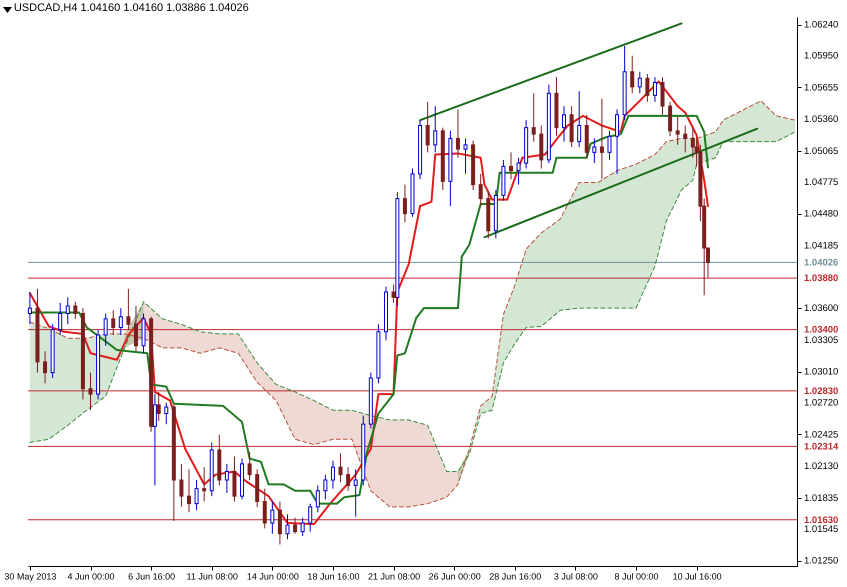 This screenshot has width=847, height=587. Describe the element at coordinates (821, 403) in the screenshot. I see `y-tick-label: 1.02720` at that location.